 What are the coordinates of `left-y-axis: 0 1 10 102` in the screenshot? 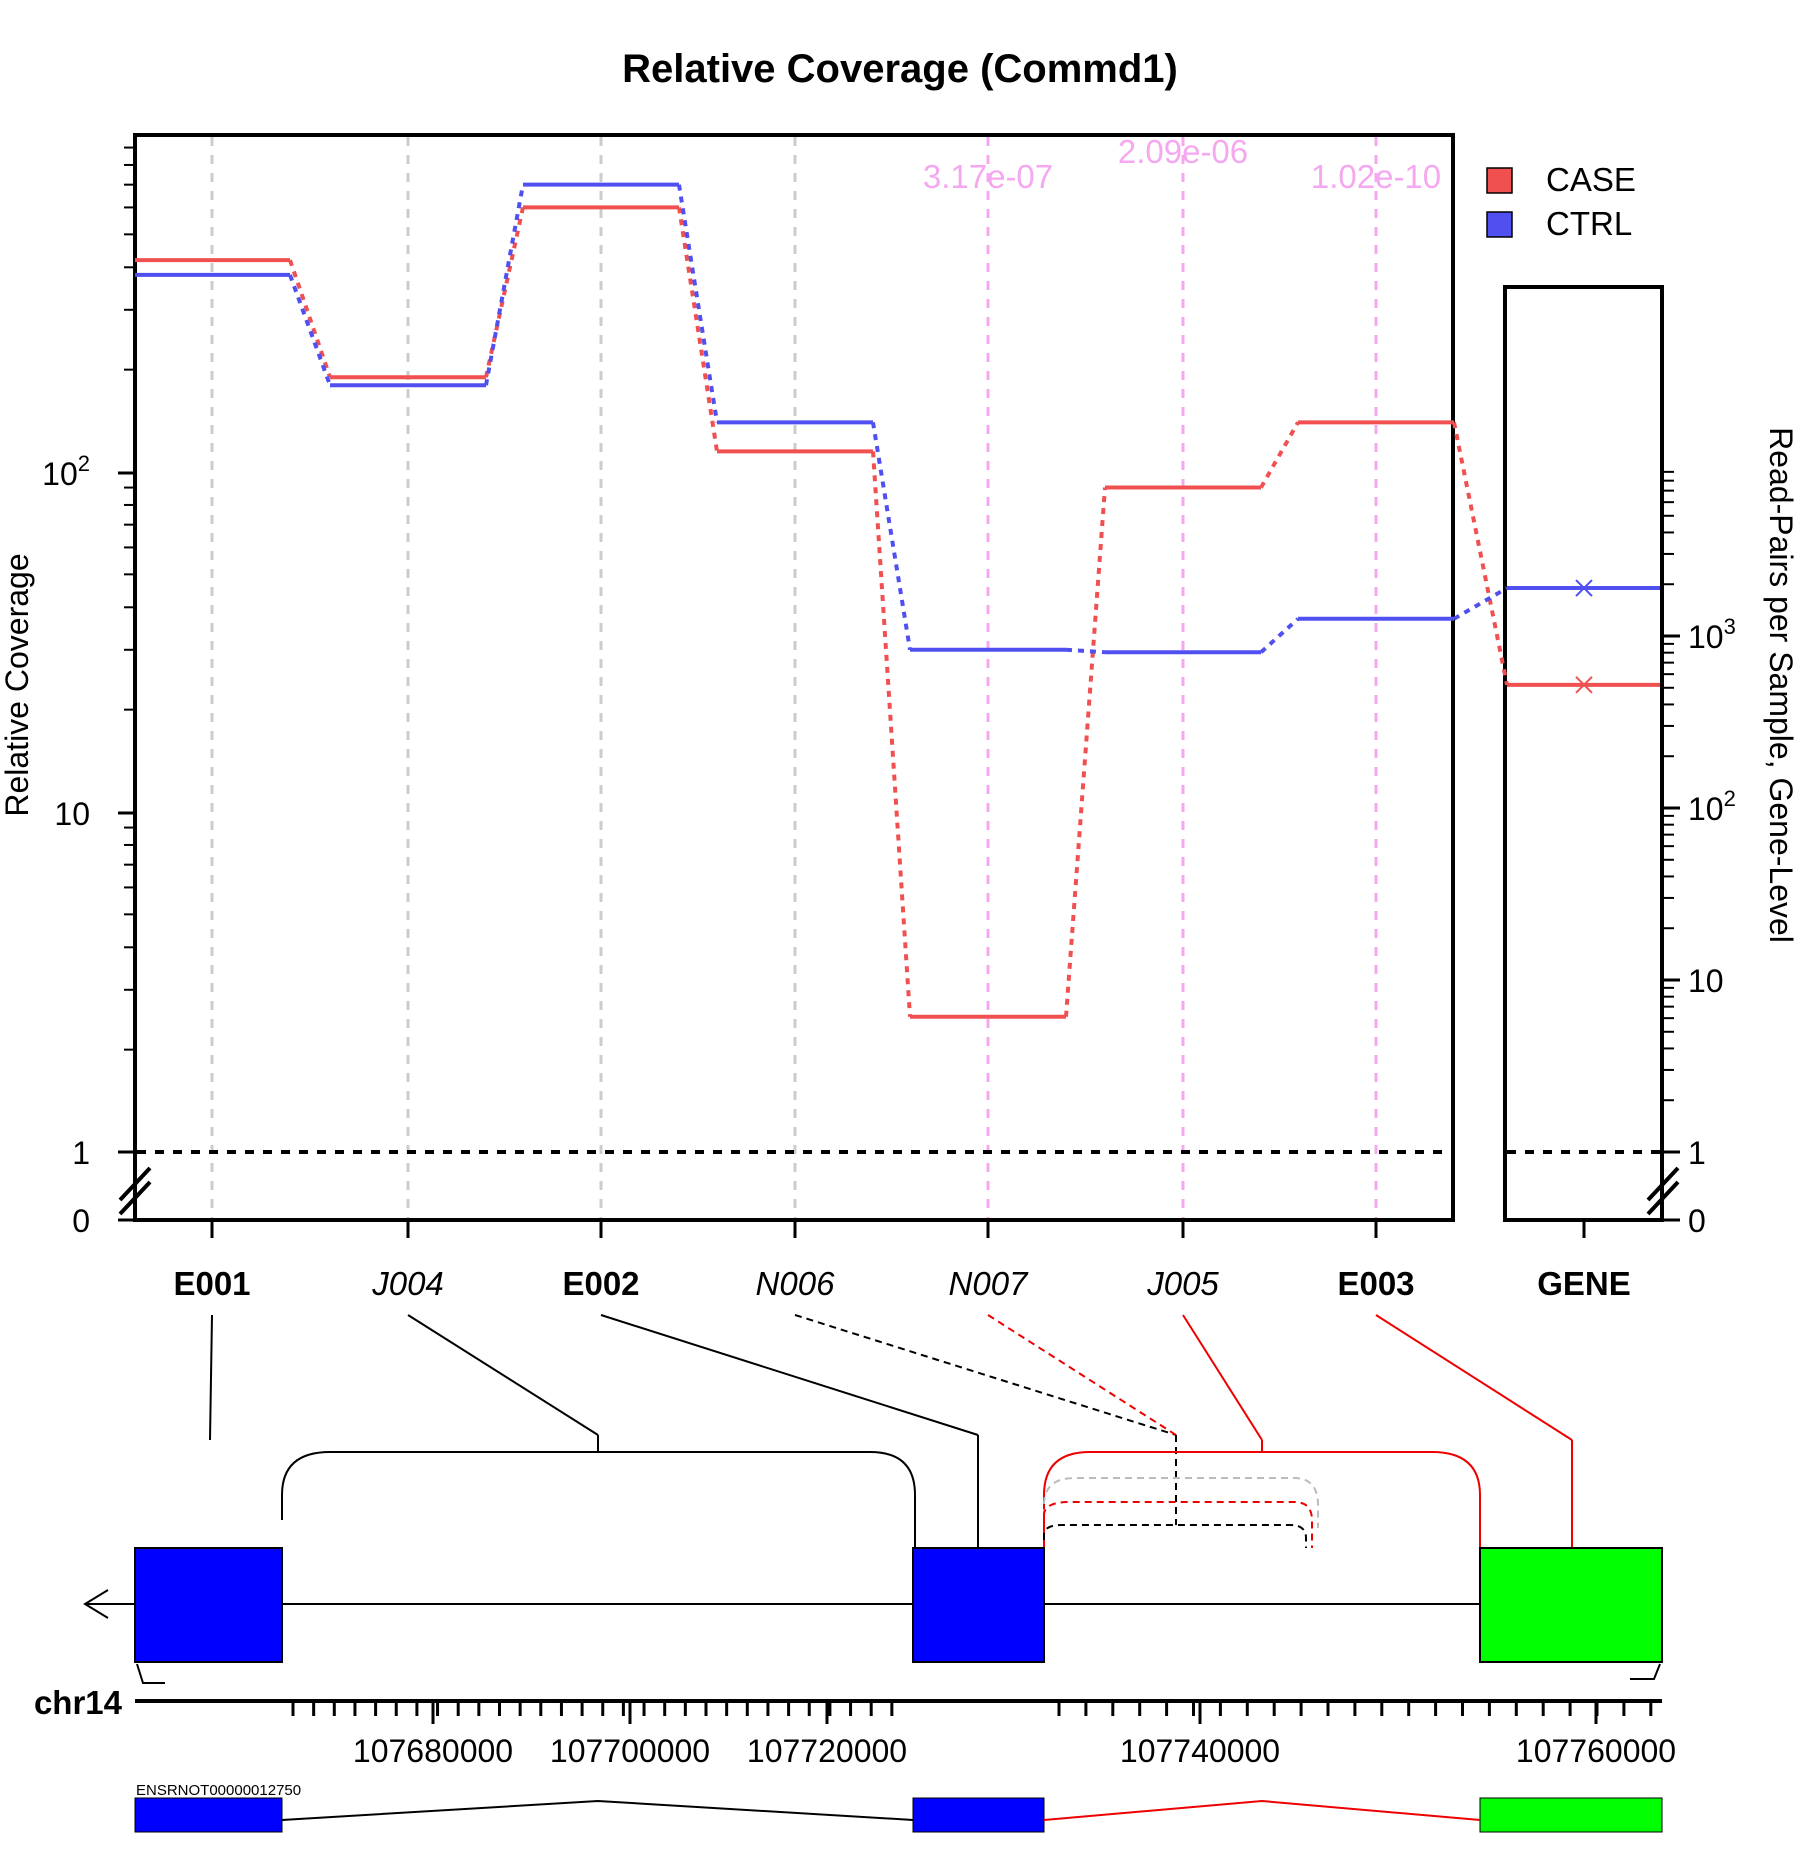 It's located at (97, 692).